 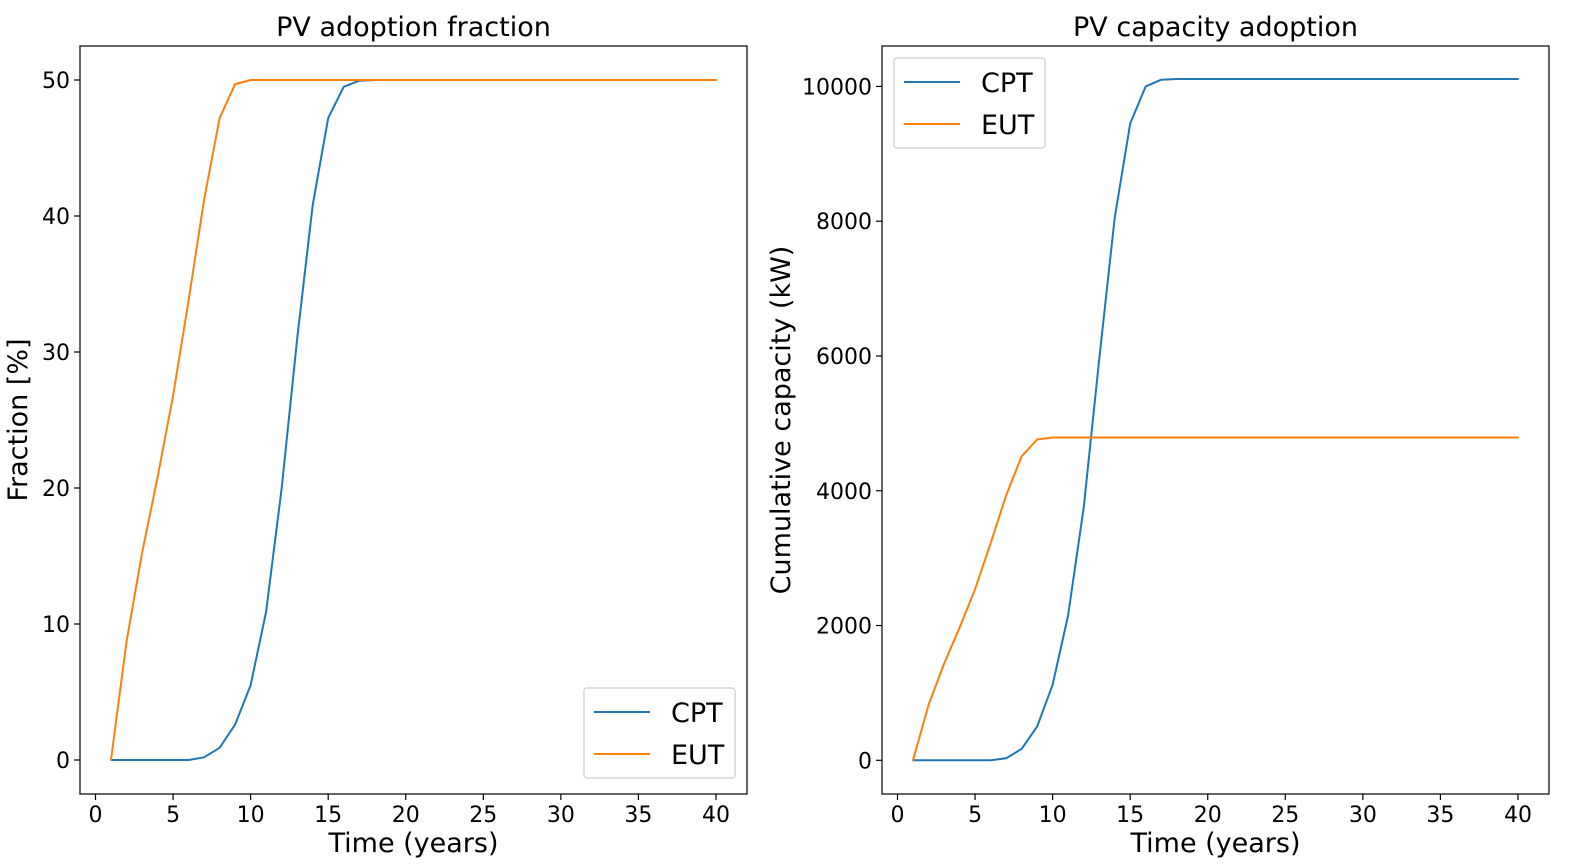 What do you see at coordinates (844, 627) in the screenshot?
I see `y-tick-label: 2000` at bounding box center [844, 627].